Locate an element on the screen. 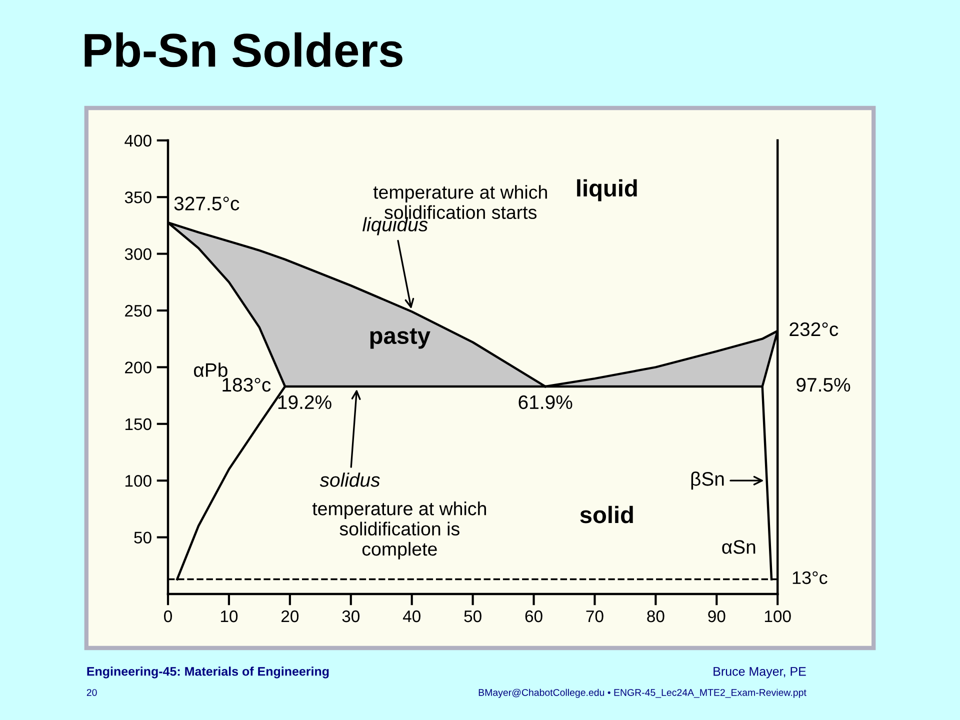  x-tick-label: 60 is located at coordinates (533, 616).